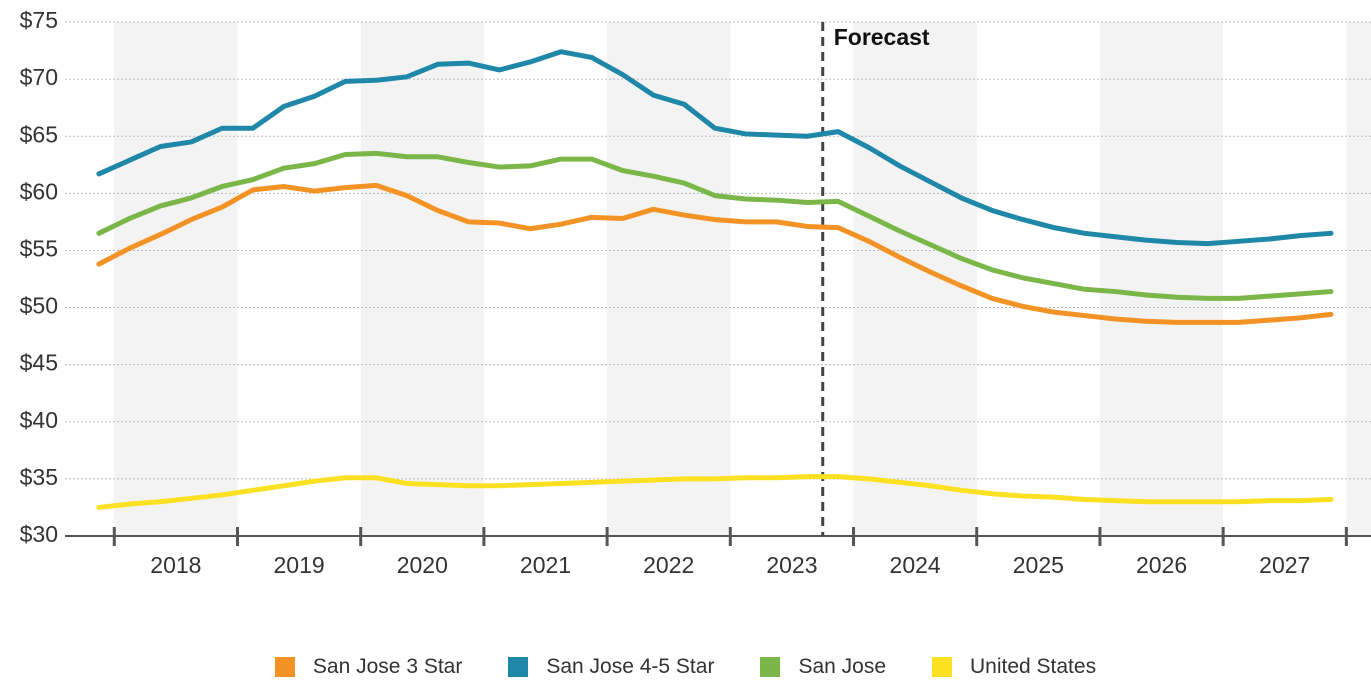  What do you see at coordinates (299, 565) in the screenshot?
I see `x-tick-label: 2019` at bounding box center [299, 565].